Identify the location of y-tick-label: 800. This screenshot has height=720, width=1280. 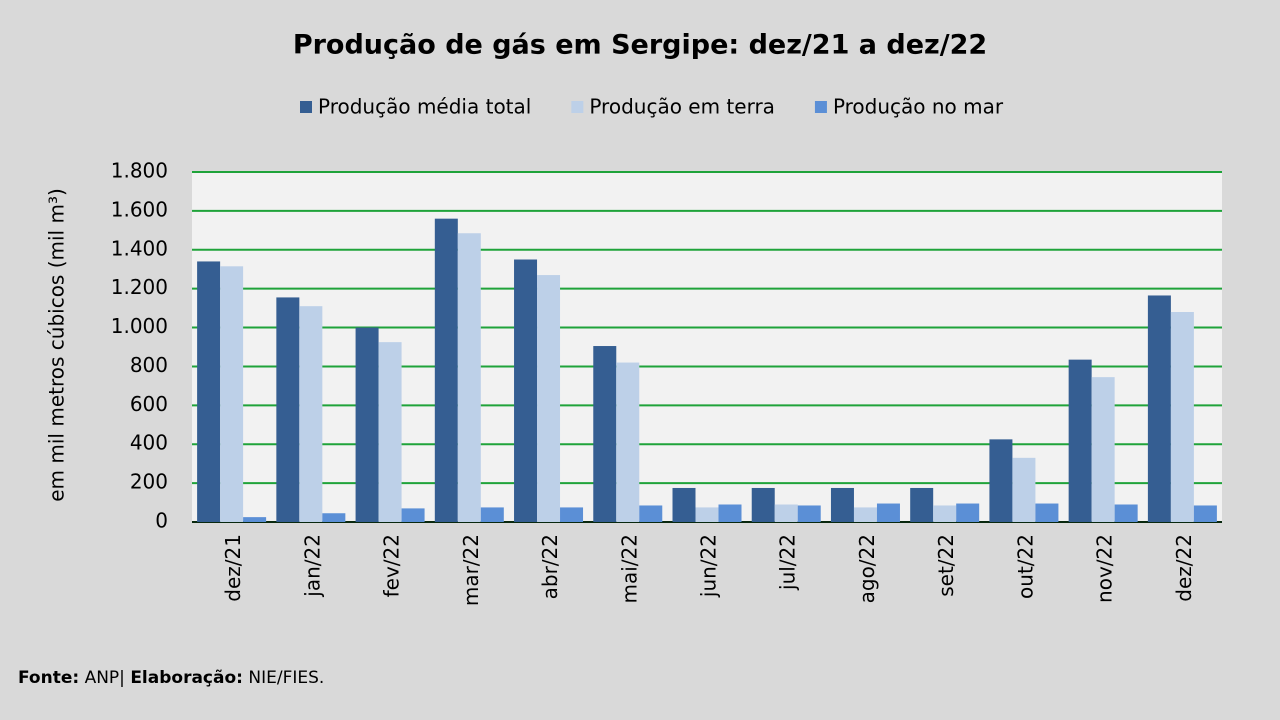
(149, 365).